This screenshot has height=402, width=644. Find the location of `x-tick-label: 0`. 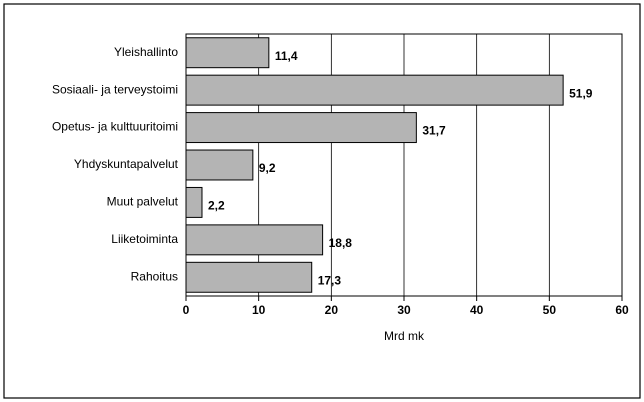

x-tick-label: 0 is located at coordinates (186, 310).